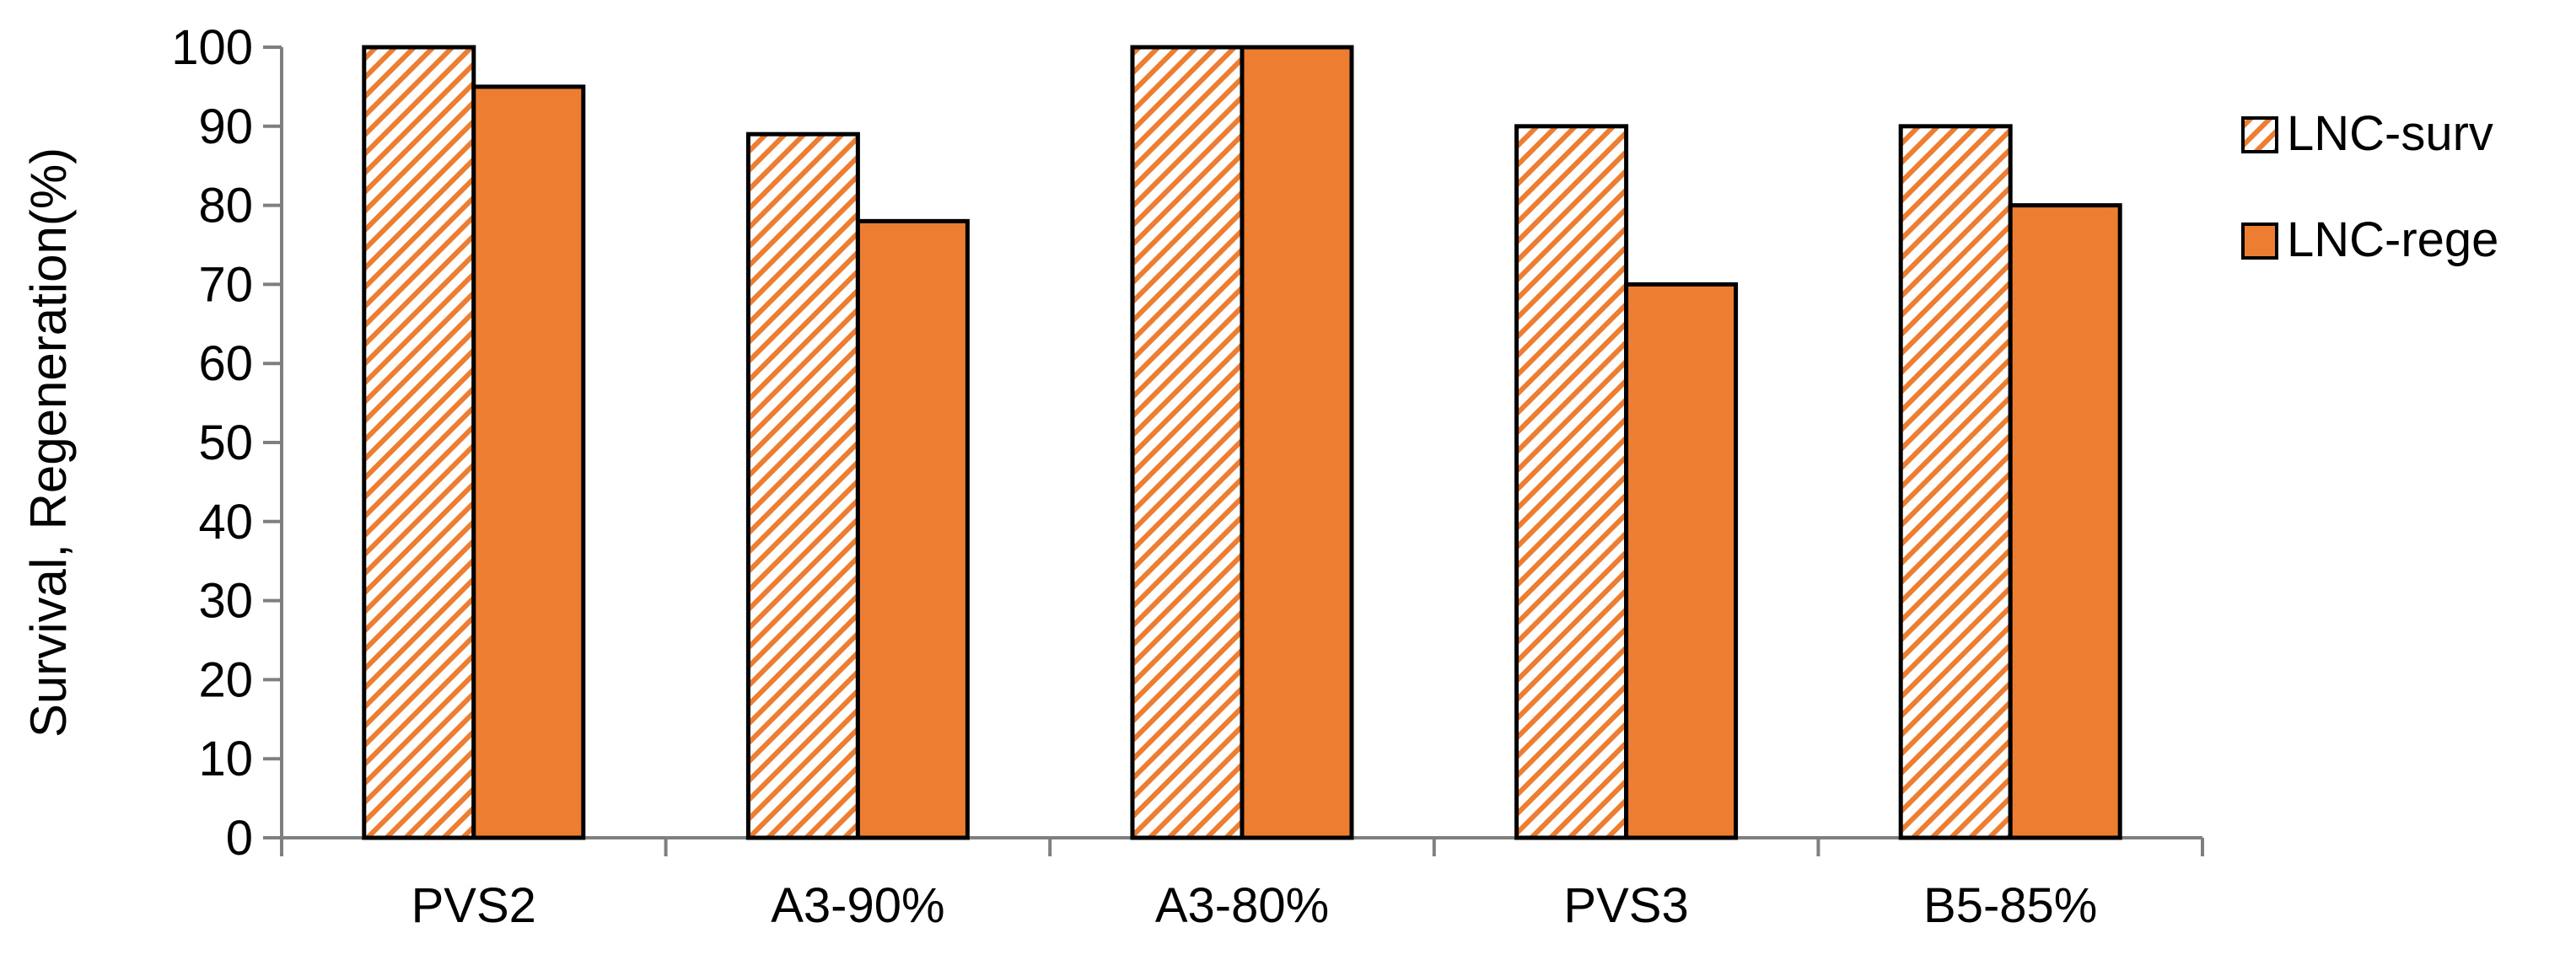 The image size is (2576, 960). I want to click on y-axis-title: Survival, Regeneration(%), so click(48, 442).